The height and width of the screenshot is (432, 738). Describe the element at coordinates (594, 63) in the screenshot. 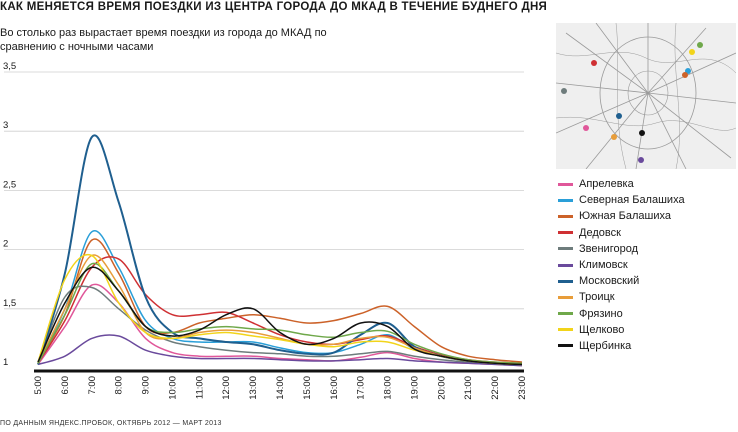

I see `map-marker-dedovsk` at that location.